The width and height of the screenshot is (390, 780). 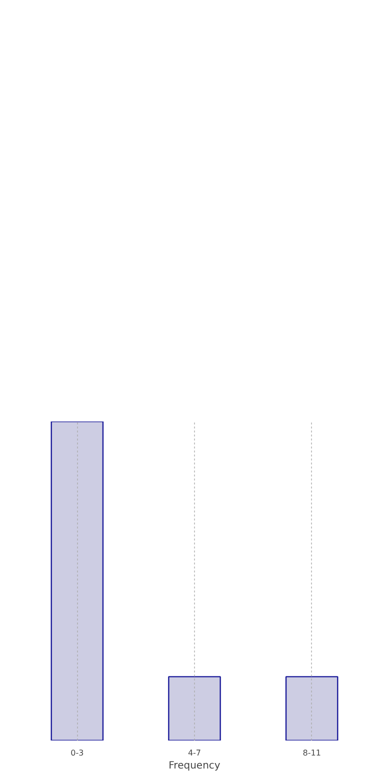 I want to click on x-tick-label: 4-7, so click(x=195, y=753).